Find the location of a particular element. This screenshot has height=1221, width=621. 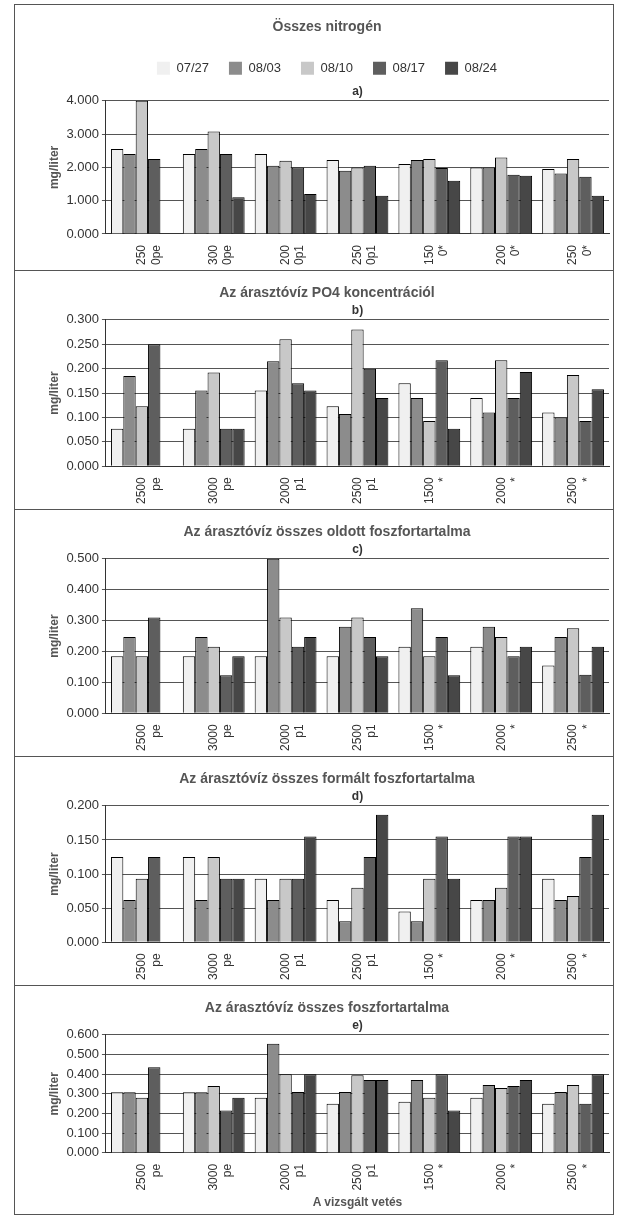

chart-title: Az árasztóvíz összes oldott foszfortartalma is located at coordinates (327, 531).